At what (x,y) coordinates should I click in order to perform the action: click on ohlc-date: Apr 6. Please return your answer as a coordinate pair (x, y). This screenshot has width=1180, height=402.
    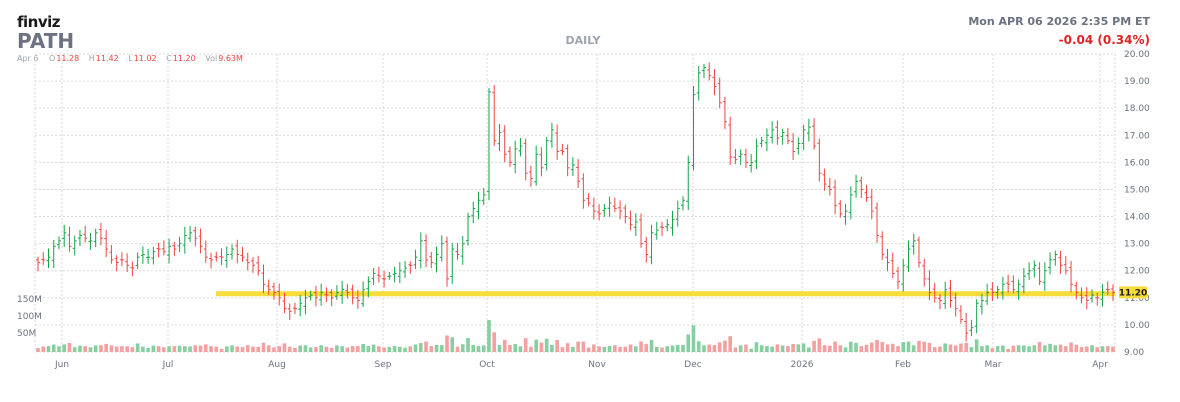
    Looking at the image, I should click on (28, 58).